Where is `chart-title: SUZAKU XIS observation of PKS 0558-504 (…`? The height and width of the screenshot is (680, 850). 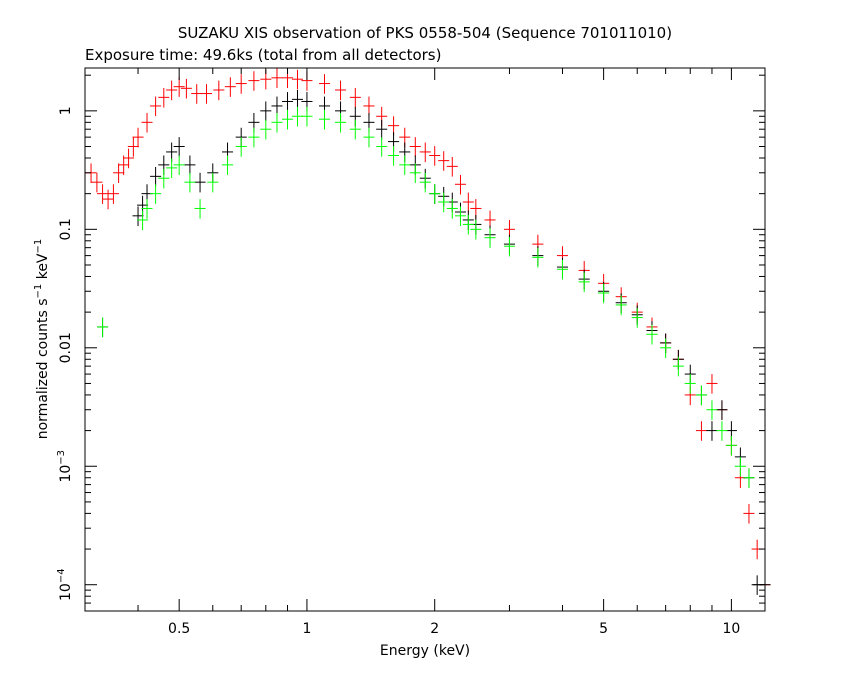
chart-title: SUZAKU XIS observation of PKS 0558-504 (… is located at coordinates (425, 33).